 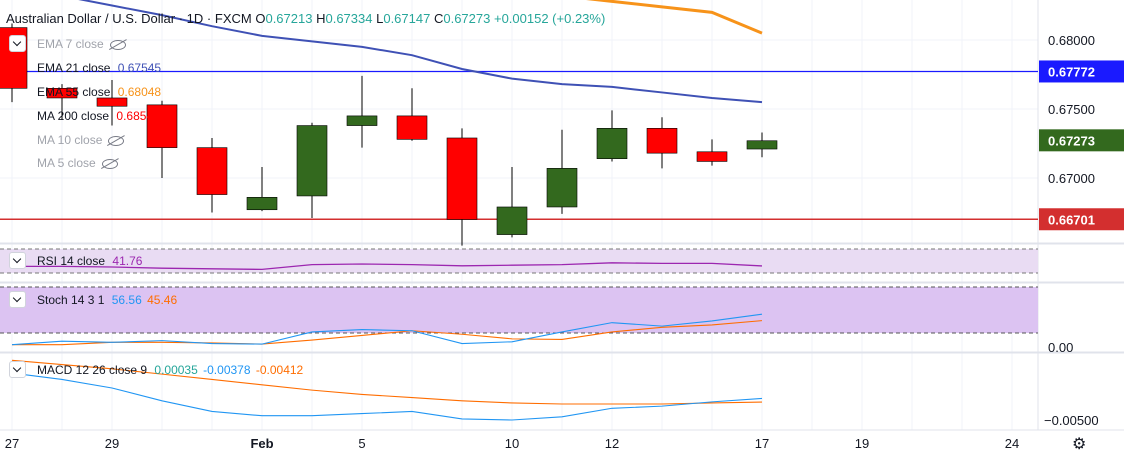 I want to click on stoch-tick-label: 0.00, so click(x=1060, y=347).